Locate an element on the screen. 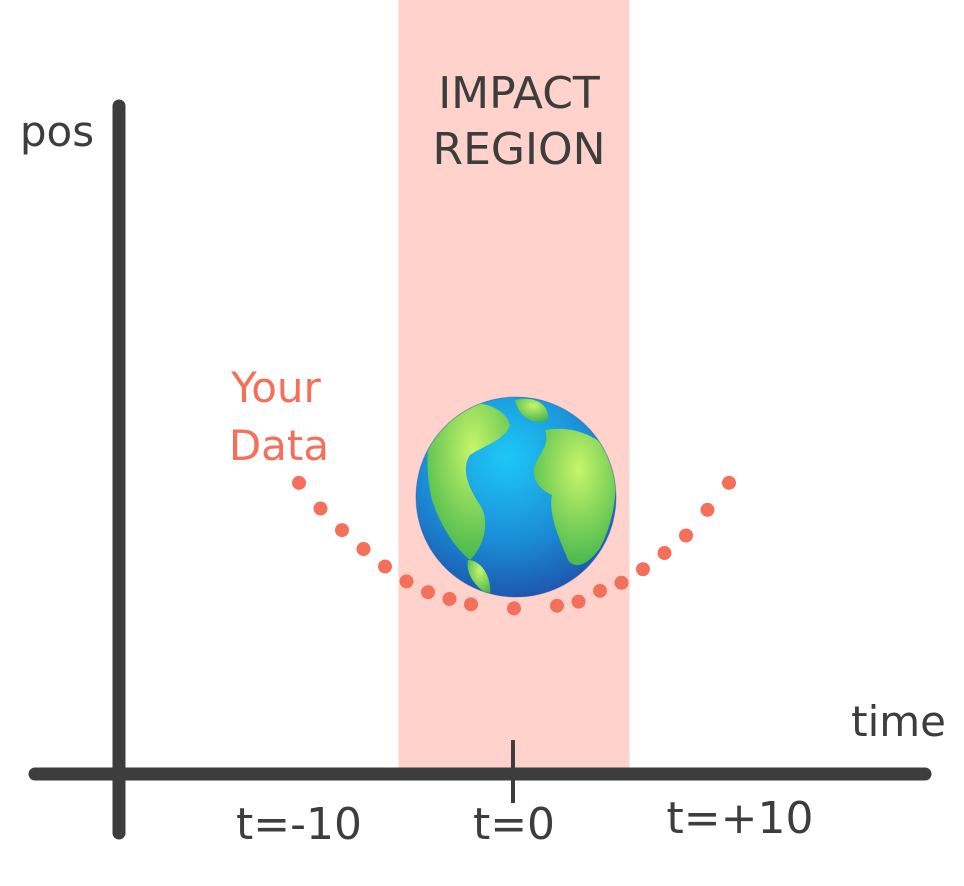 Image resolution: width=964 pixels, height=886 pixels. y-axis-label: pos is located at coordinates (57, 131).